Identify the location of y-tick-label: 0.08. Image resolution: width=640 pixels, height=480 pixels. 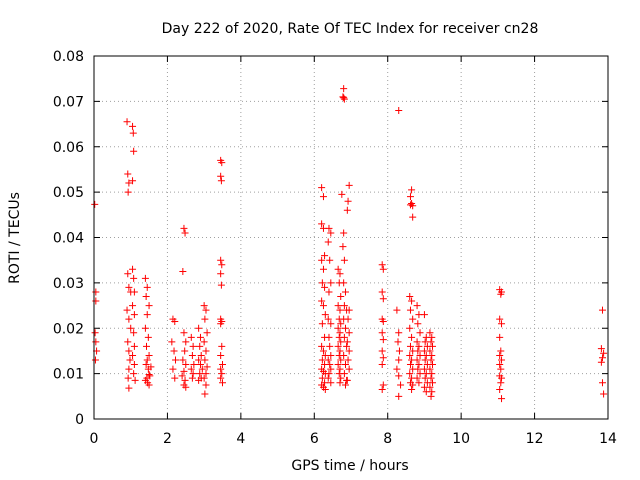
(68, 57).